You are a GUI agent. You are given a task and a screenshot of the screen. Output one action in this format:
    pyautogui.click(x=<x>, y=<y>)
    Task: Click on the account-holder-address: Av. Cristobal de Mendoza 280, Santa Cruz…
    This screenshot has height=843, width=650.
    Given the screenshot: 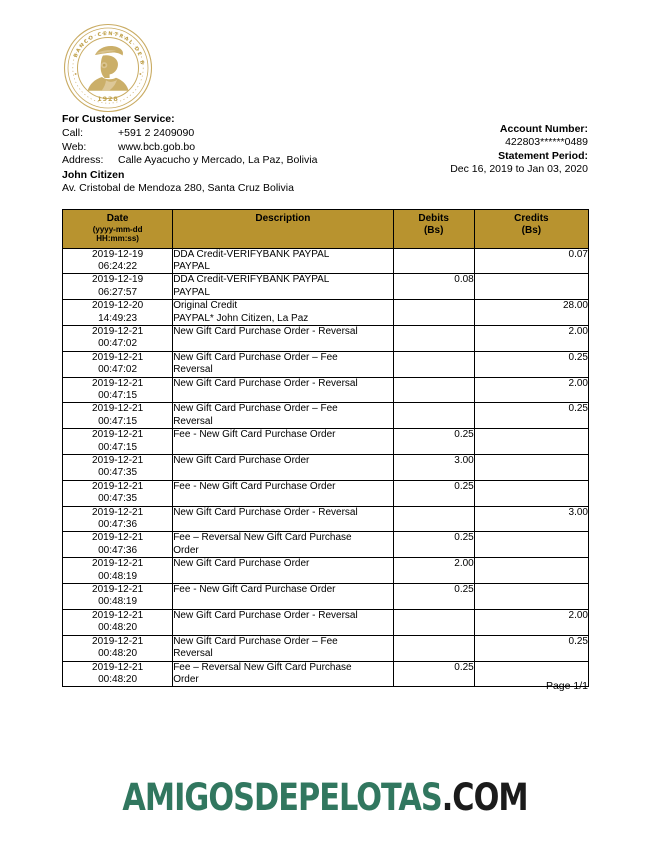 What is the action you would take?
    pyautogui.click(x=178, y=188)
    